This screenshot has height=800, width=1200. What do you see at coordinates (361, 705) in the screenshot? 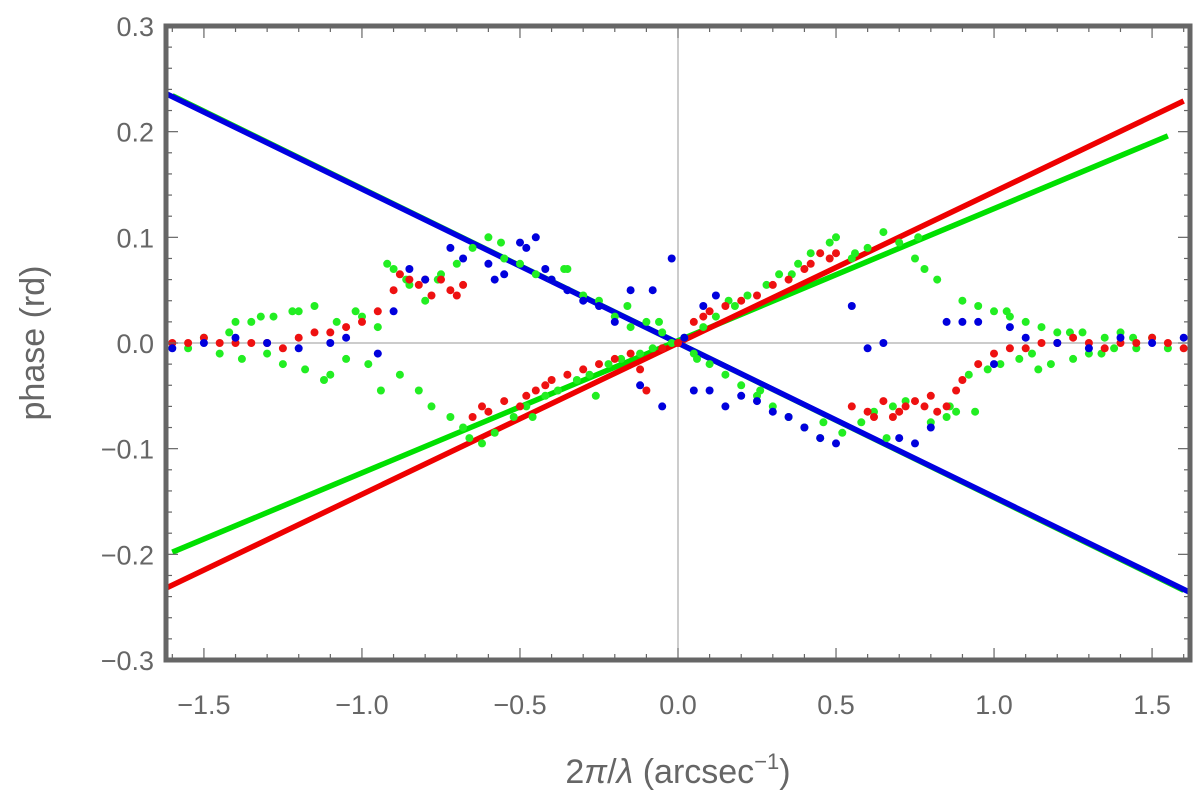
I see `x-tick-label: −1.0` at bounding box center [361, 705].